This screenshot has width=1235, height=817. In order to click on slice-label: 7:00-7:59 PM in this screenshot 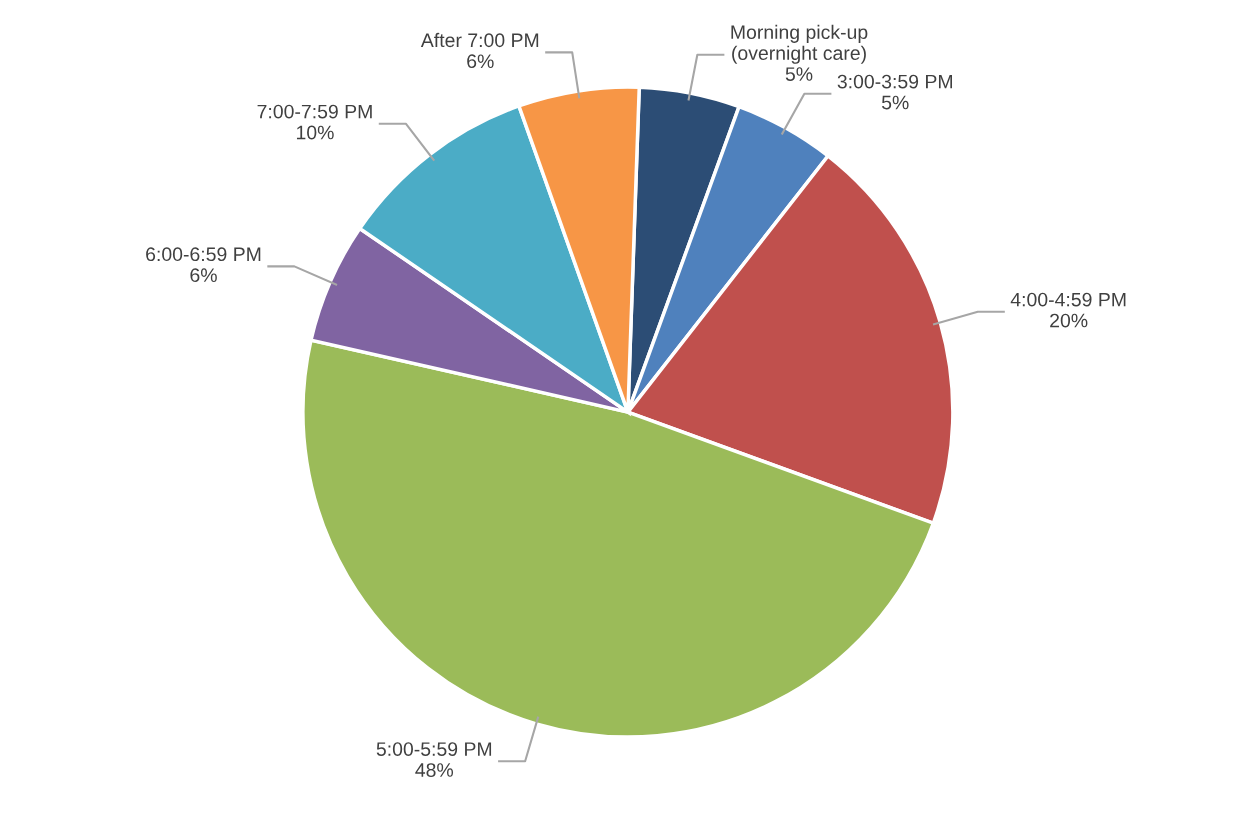, I will do `click(314, 111)`.